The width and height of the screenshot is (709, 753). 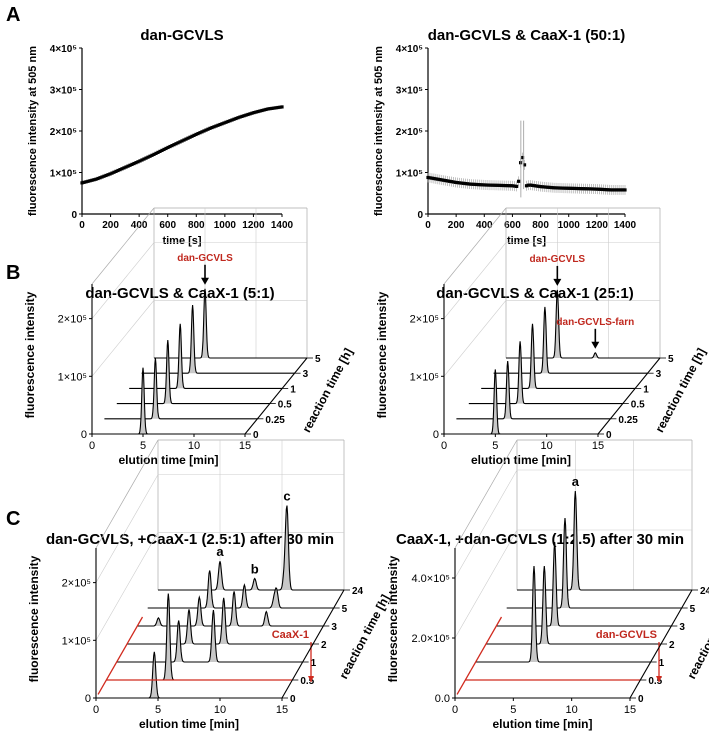 I want to click on z-tick-label: 1, so click(x=314, y=663).